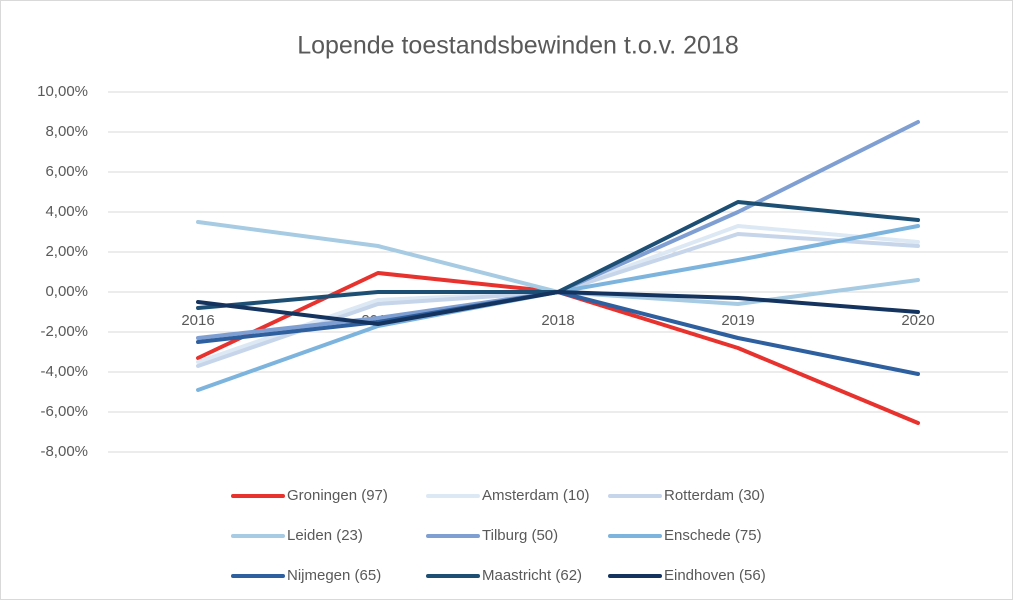  I want to click on series-line, so click(558, 308).